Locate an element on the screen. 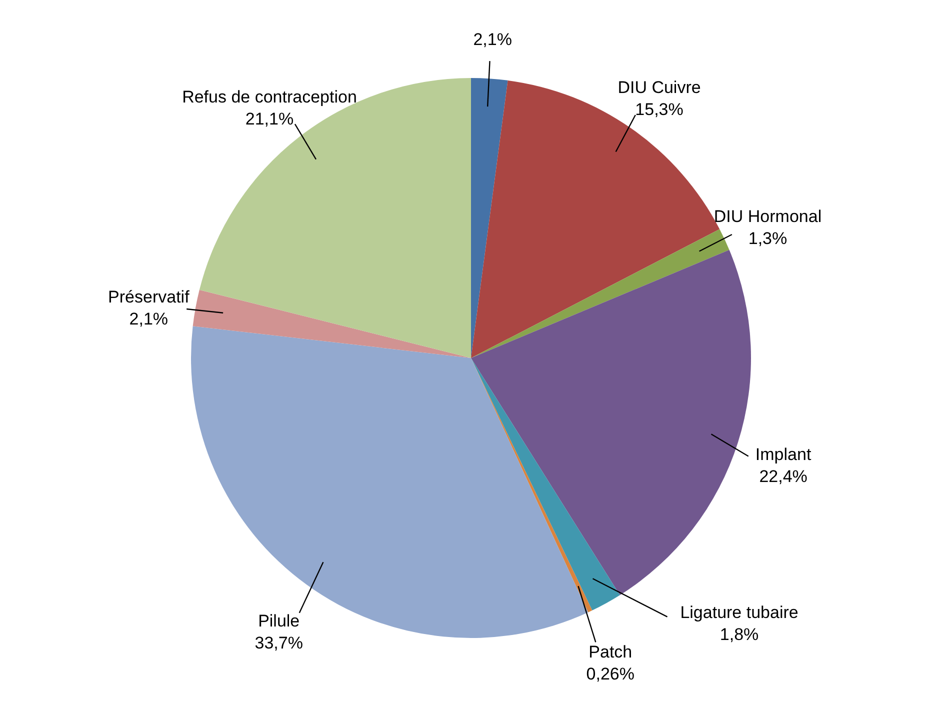 This screenshot has height=706, width=926. data-label: 0,26% is located at coordinates (610, 674).